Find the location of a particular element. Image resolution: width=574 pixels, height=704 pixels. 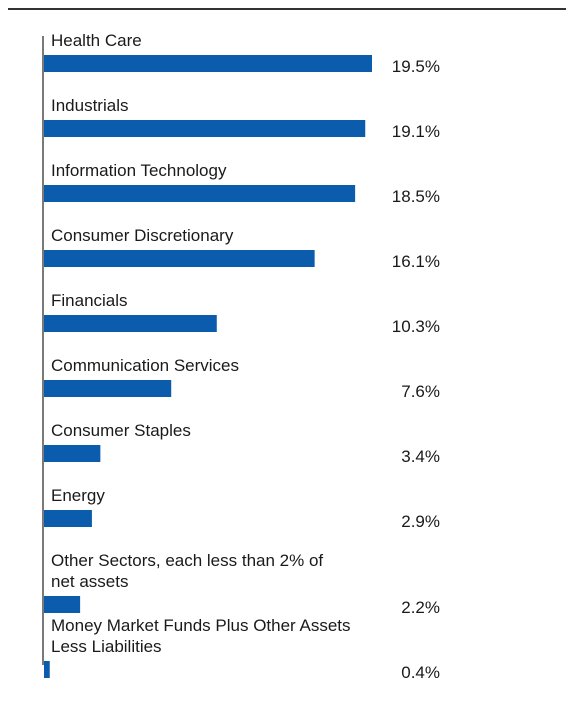

category-label-line: Information Technology is located at coordinates (139, 170).